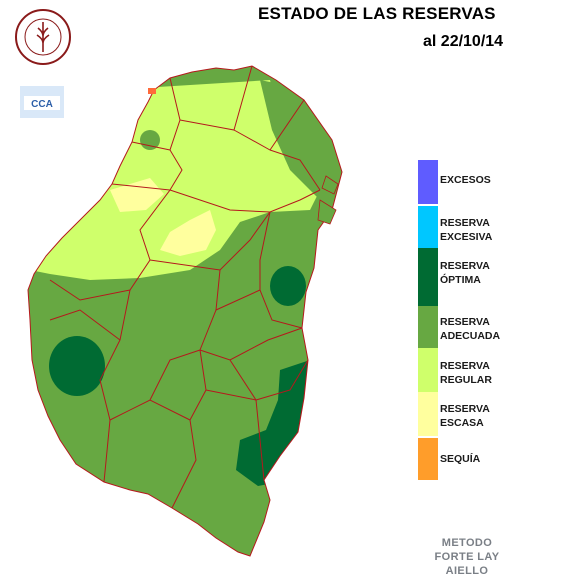 The height and width of the screenshot is (578, 568). Describe the element at coordinates (328, 200) in the screenshot. I see `delta-islands` at that location.